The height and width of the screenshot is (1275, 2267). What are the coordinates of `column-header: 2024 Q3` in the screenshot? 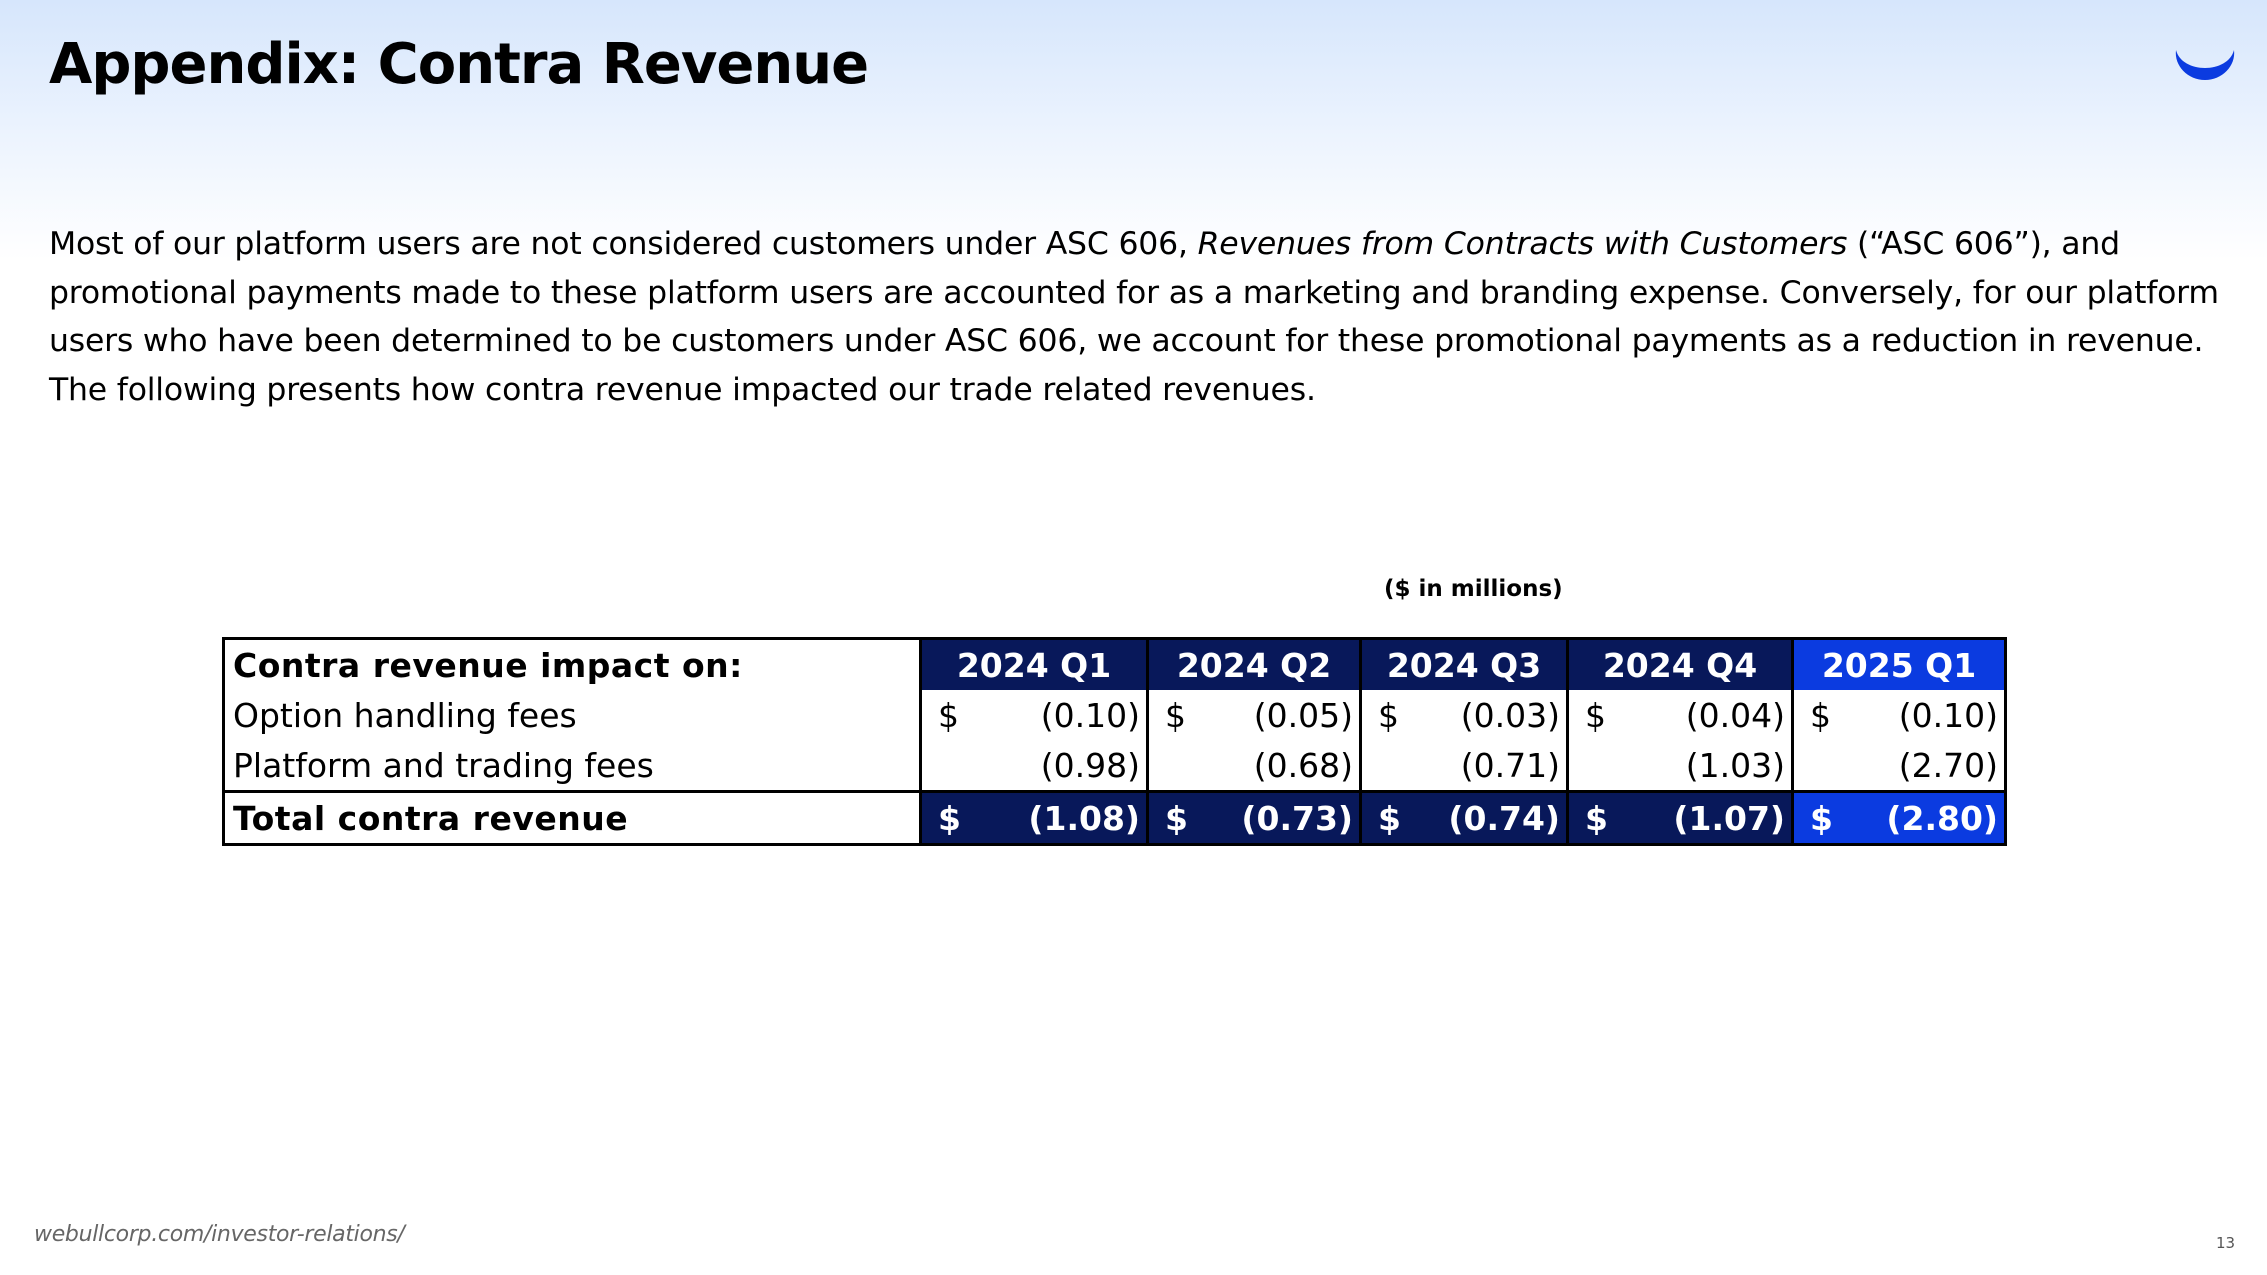 It's located at (1464, 663).